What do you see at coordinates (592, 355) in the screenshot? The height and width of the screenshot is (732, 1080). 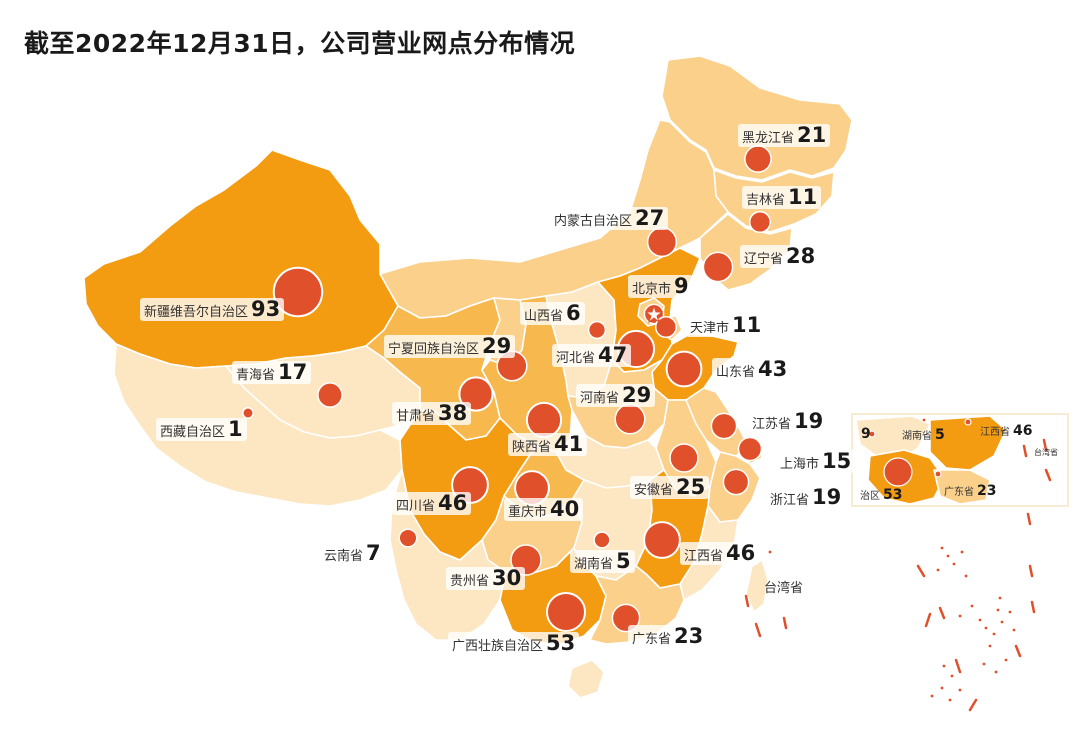 I see `label-hebei: 河北省 47` at bounding box center [592, 355].